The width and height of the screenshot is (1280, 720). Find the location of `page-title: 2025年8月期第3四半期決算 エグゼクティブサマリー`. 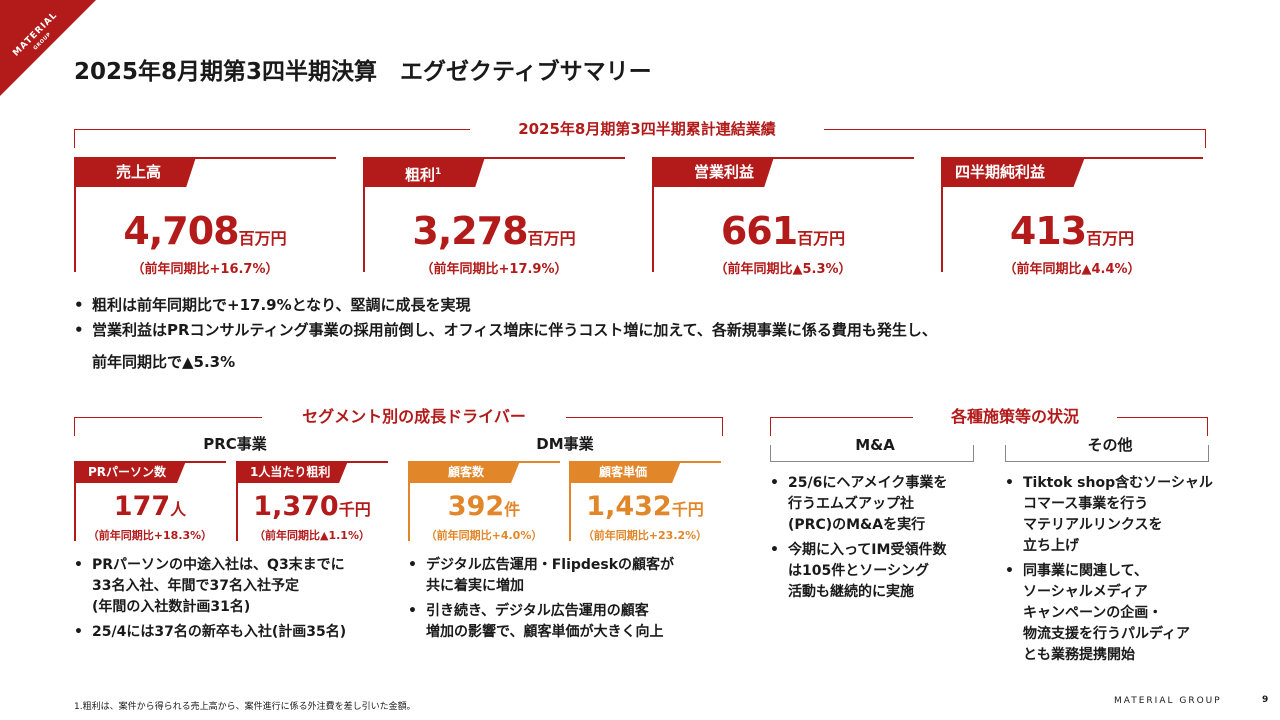

page-title: 2025年8月期第3四半期決算 エグゼクティブサマリー is located at coordinates (363, 72).